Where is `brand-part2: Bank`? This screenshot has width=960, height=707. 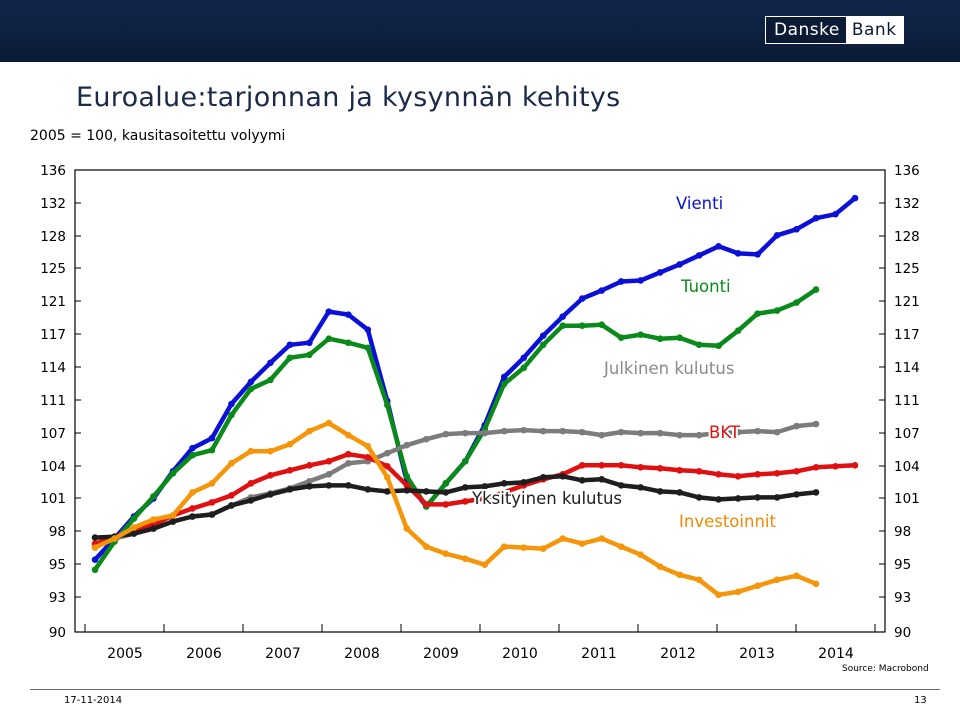
brand-part2: Bank is located at coordinates (874, 30).